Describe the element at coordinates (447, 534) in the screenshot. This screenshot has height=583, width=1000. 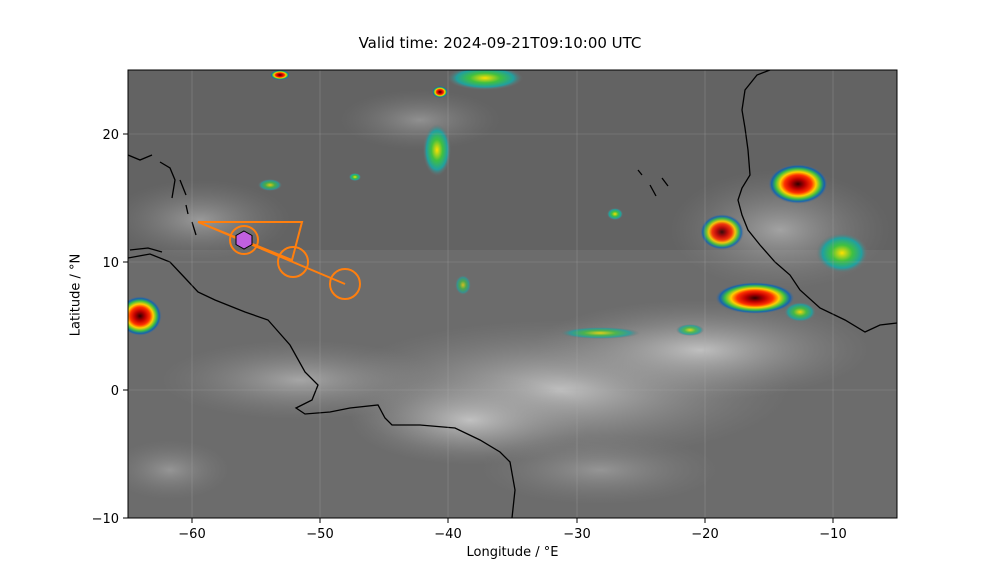
I see `x-tick-label: −40` at that location.